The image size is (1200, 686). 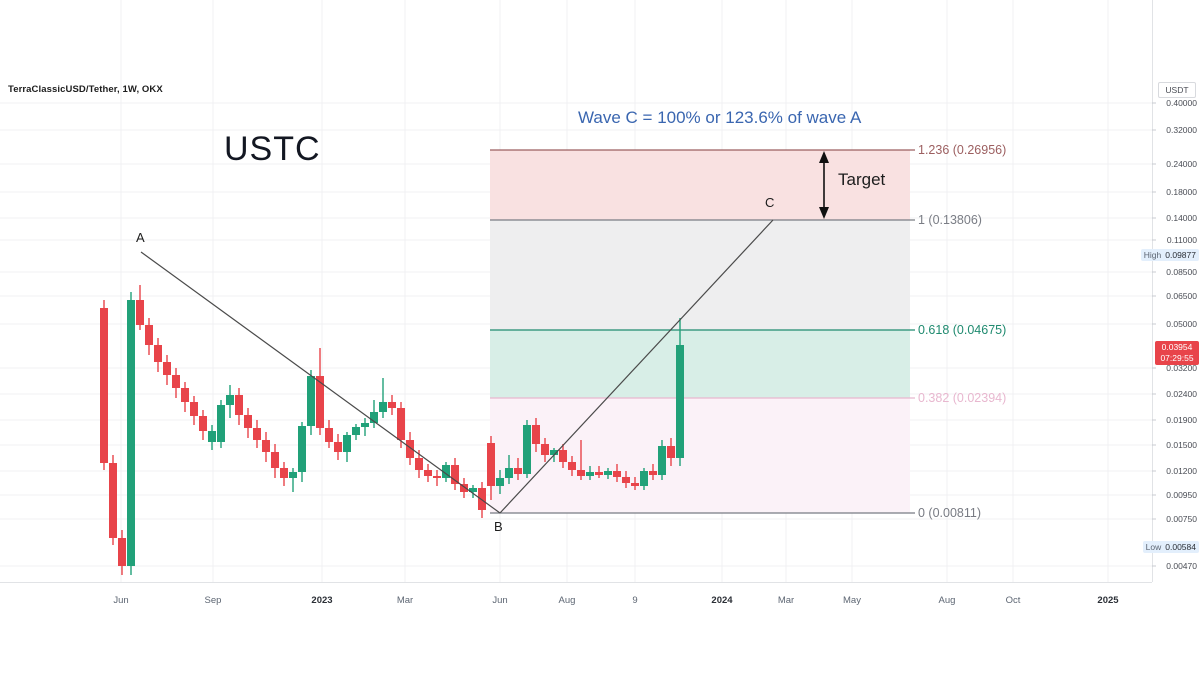 What do you see at coordinates (213, 600) in the screenshot?
I see `time-tick-label: Sep` at bounding box center [213, 600].